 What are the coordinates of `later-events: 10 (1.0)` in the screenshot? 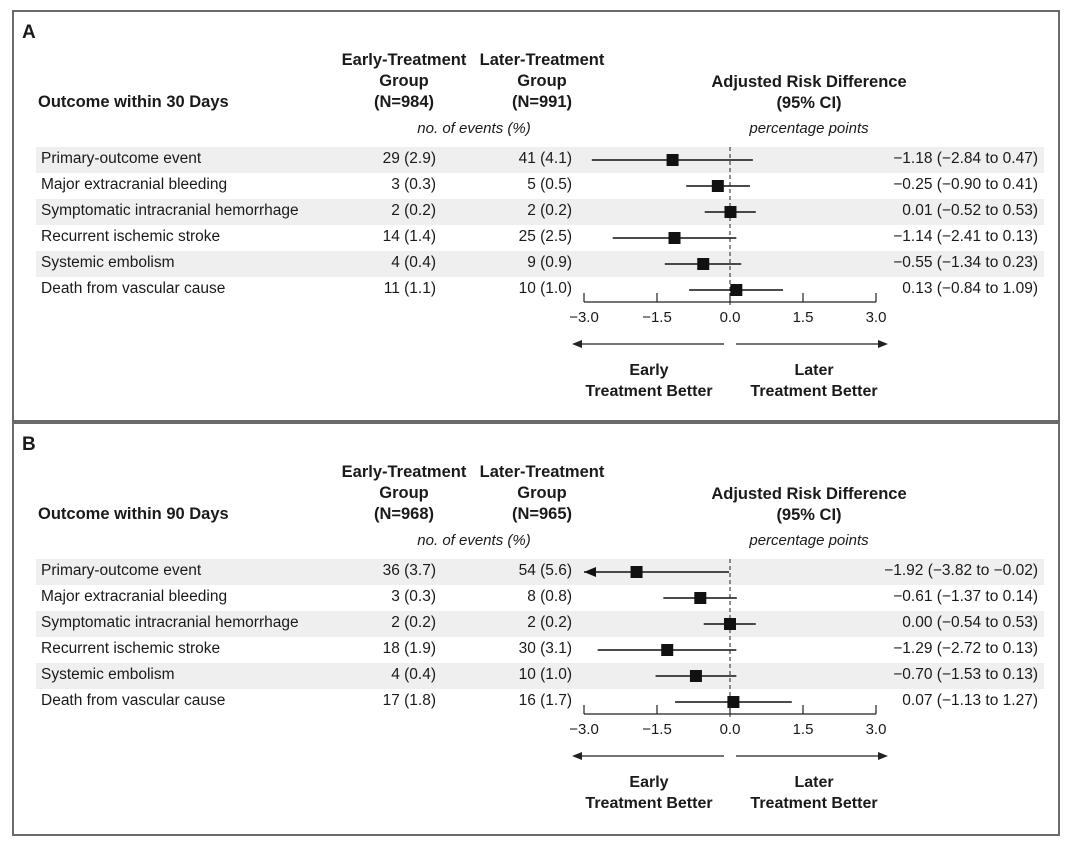 It's located at (545, 674).